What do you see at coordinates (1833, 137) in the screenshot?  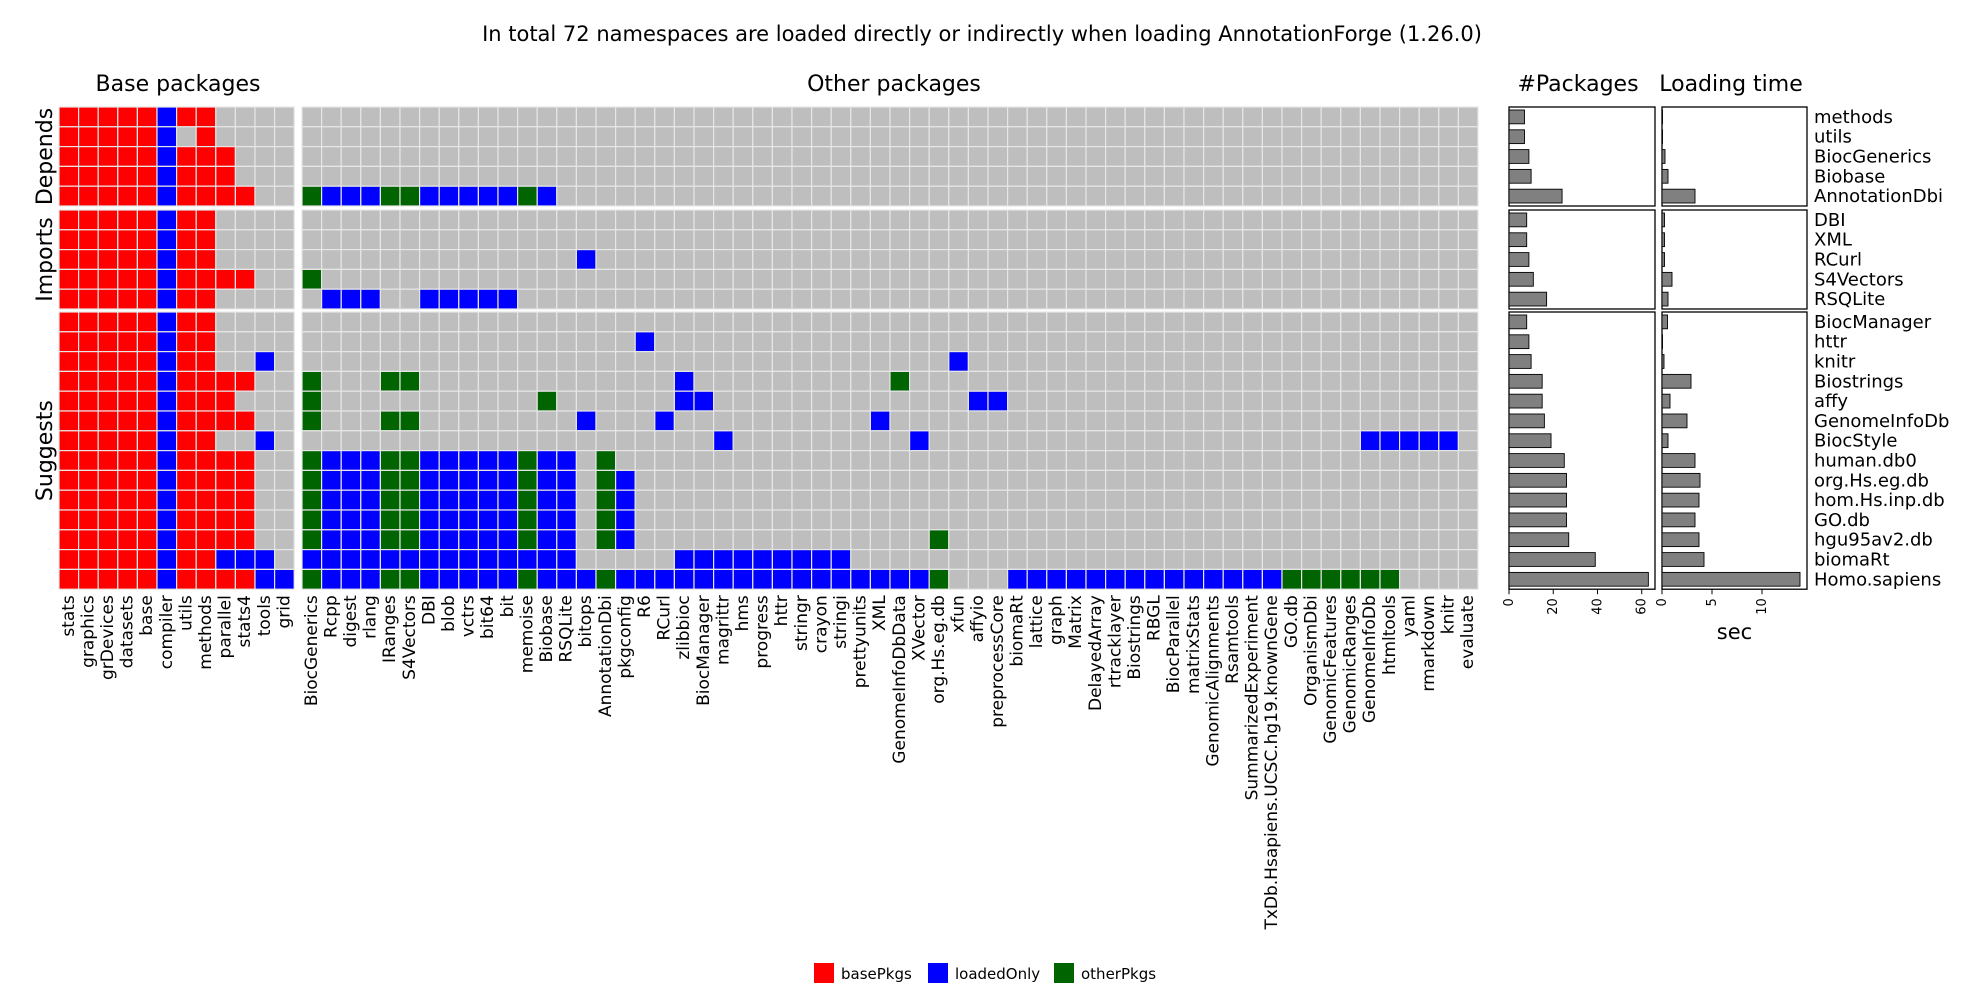 I see `row-label: utils` at bounding box center [1833, 137].